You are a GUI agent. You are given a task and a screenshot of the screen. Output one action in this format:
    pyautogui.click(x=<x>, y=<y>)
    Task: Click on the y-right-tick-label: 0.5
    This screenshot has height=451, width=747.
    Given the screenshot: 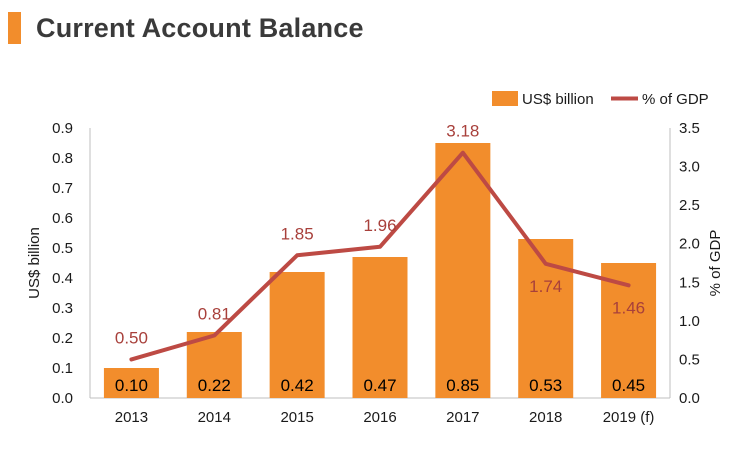 What is the action you would take?
    pyautogui.click(x=689, y=359)
    